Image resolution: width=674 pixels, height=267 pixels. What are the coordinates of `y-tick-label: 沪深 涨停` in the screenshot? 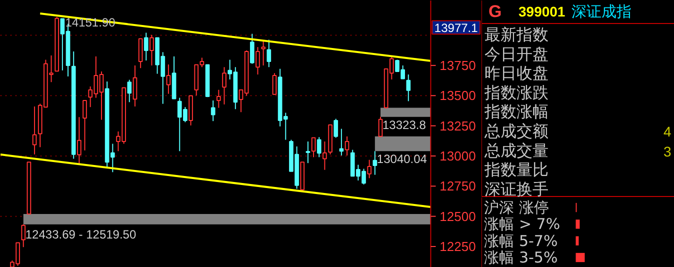 It's located at (516, 207).